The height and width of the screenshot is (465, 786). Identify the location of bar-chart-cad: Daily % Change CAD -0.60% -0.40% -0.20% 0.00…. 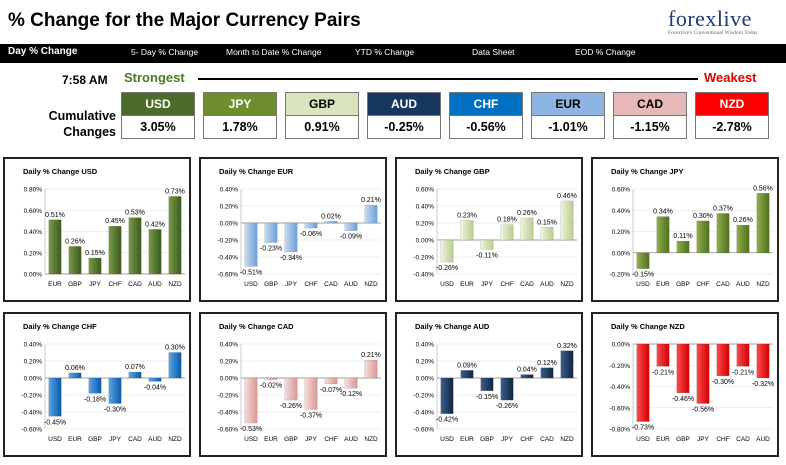
(299, 382).